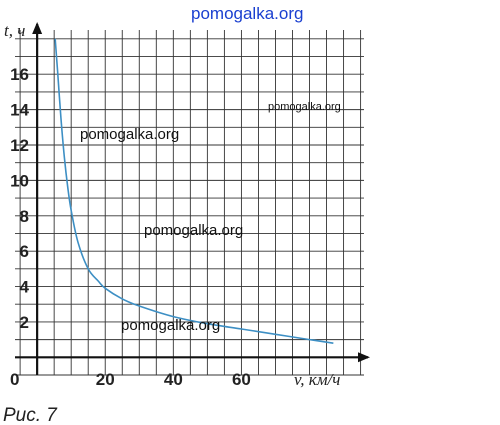 The image size is (500, 425). Describe the element at coordinates (30, 415) in the screenshot. I see `figure-caption: Рис. 7` at that location.